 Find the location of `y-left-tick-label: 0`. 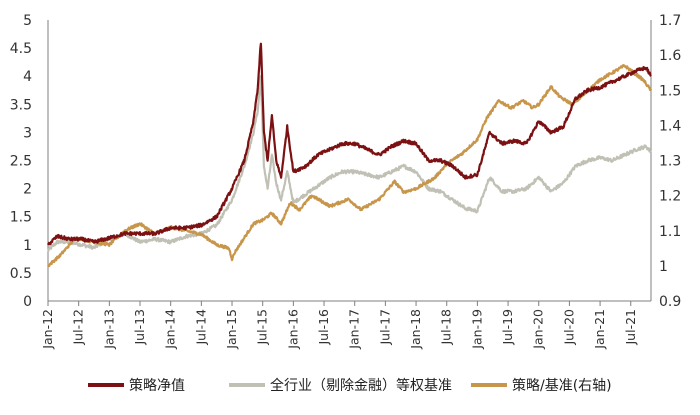

y-left-tick-label: 0 is located at coordinates (27, 302).